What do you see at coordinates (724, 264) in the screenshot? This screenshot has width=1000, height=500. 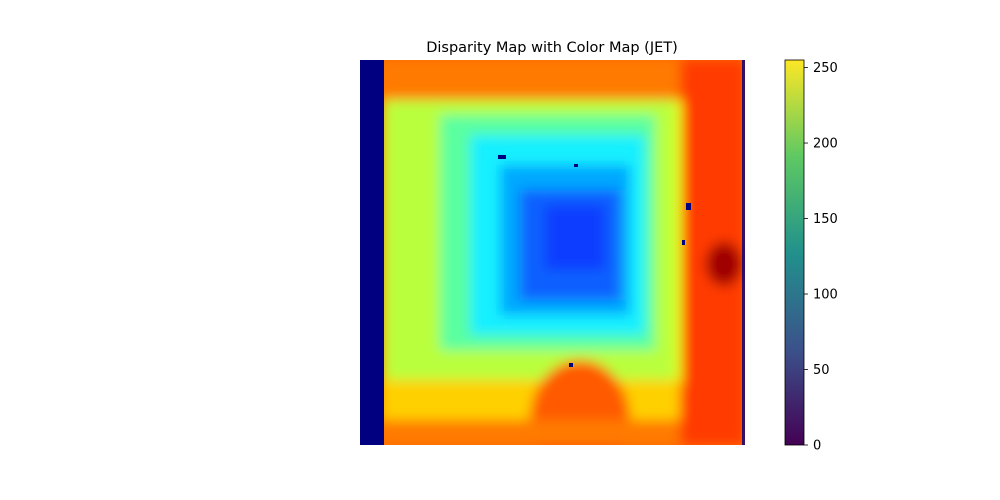 I see `region-dark-red-blob` at bounding box center [724, 264].